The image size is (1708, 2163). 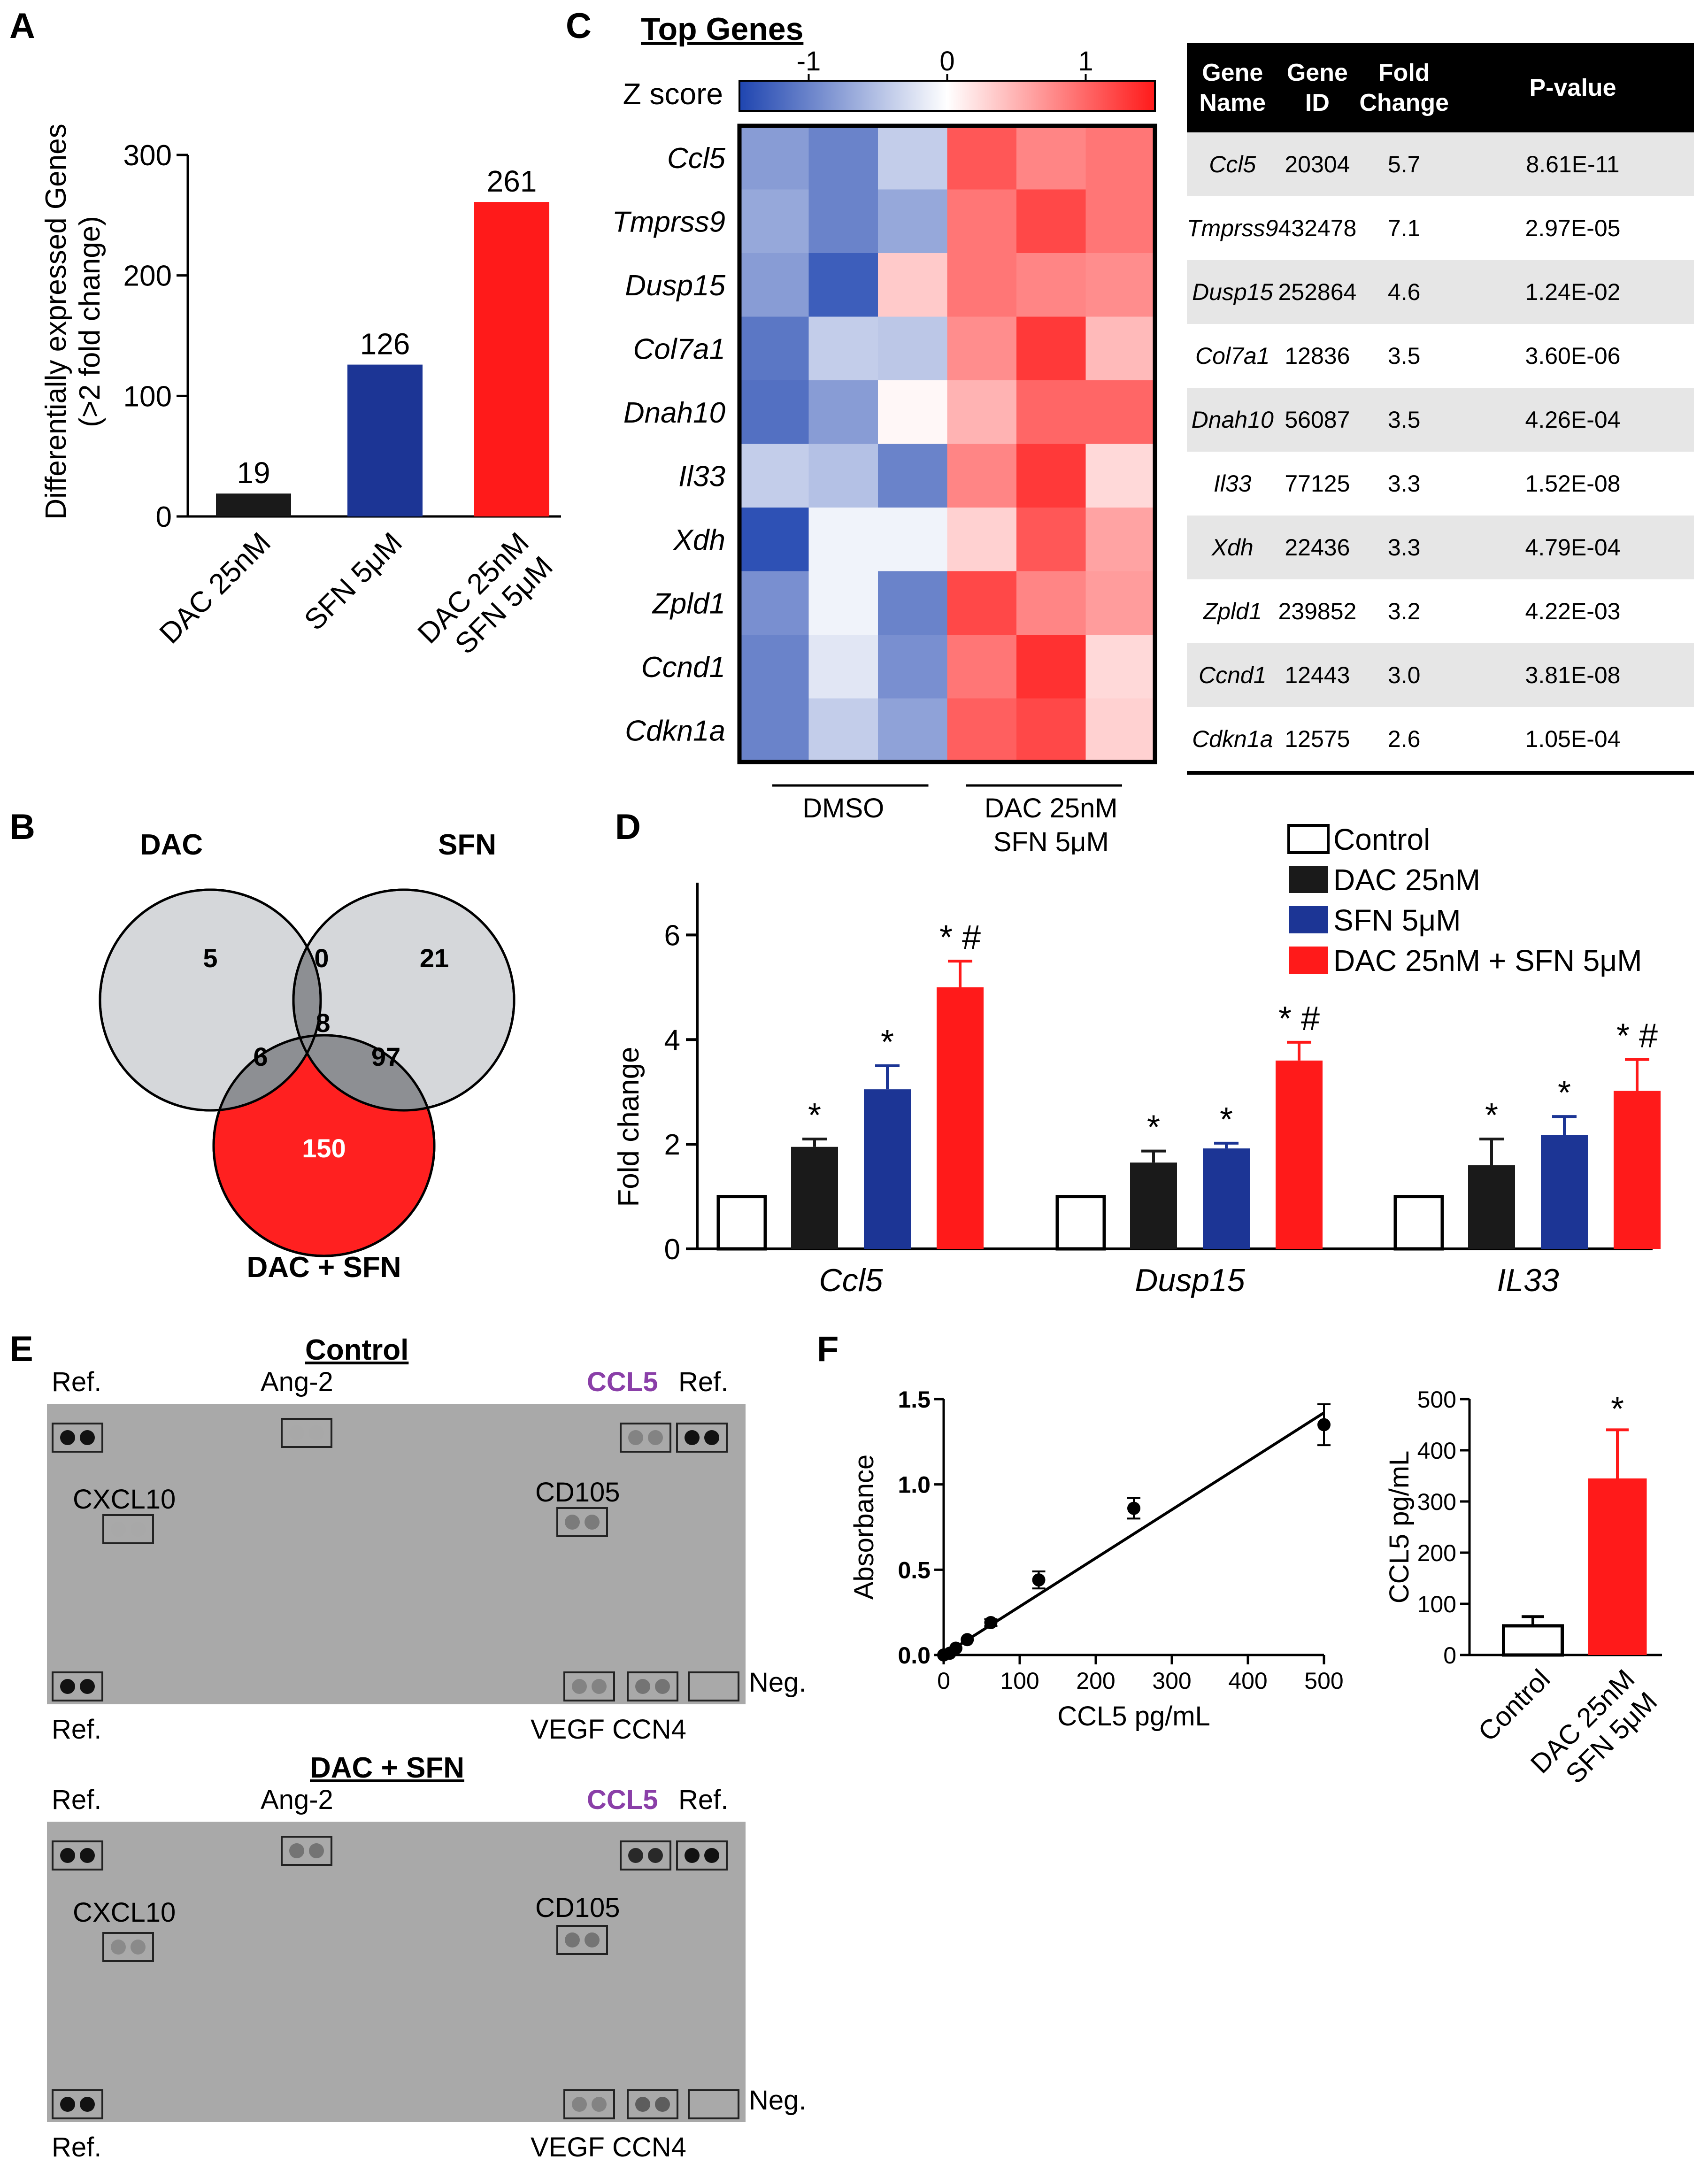 I want to click on f1-xtick-label: 500, so click(x=1323, y=1681).